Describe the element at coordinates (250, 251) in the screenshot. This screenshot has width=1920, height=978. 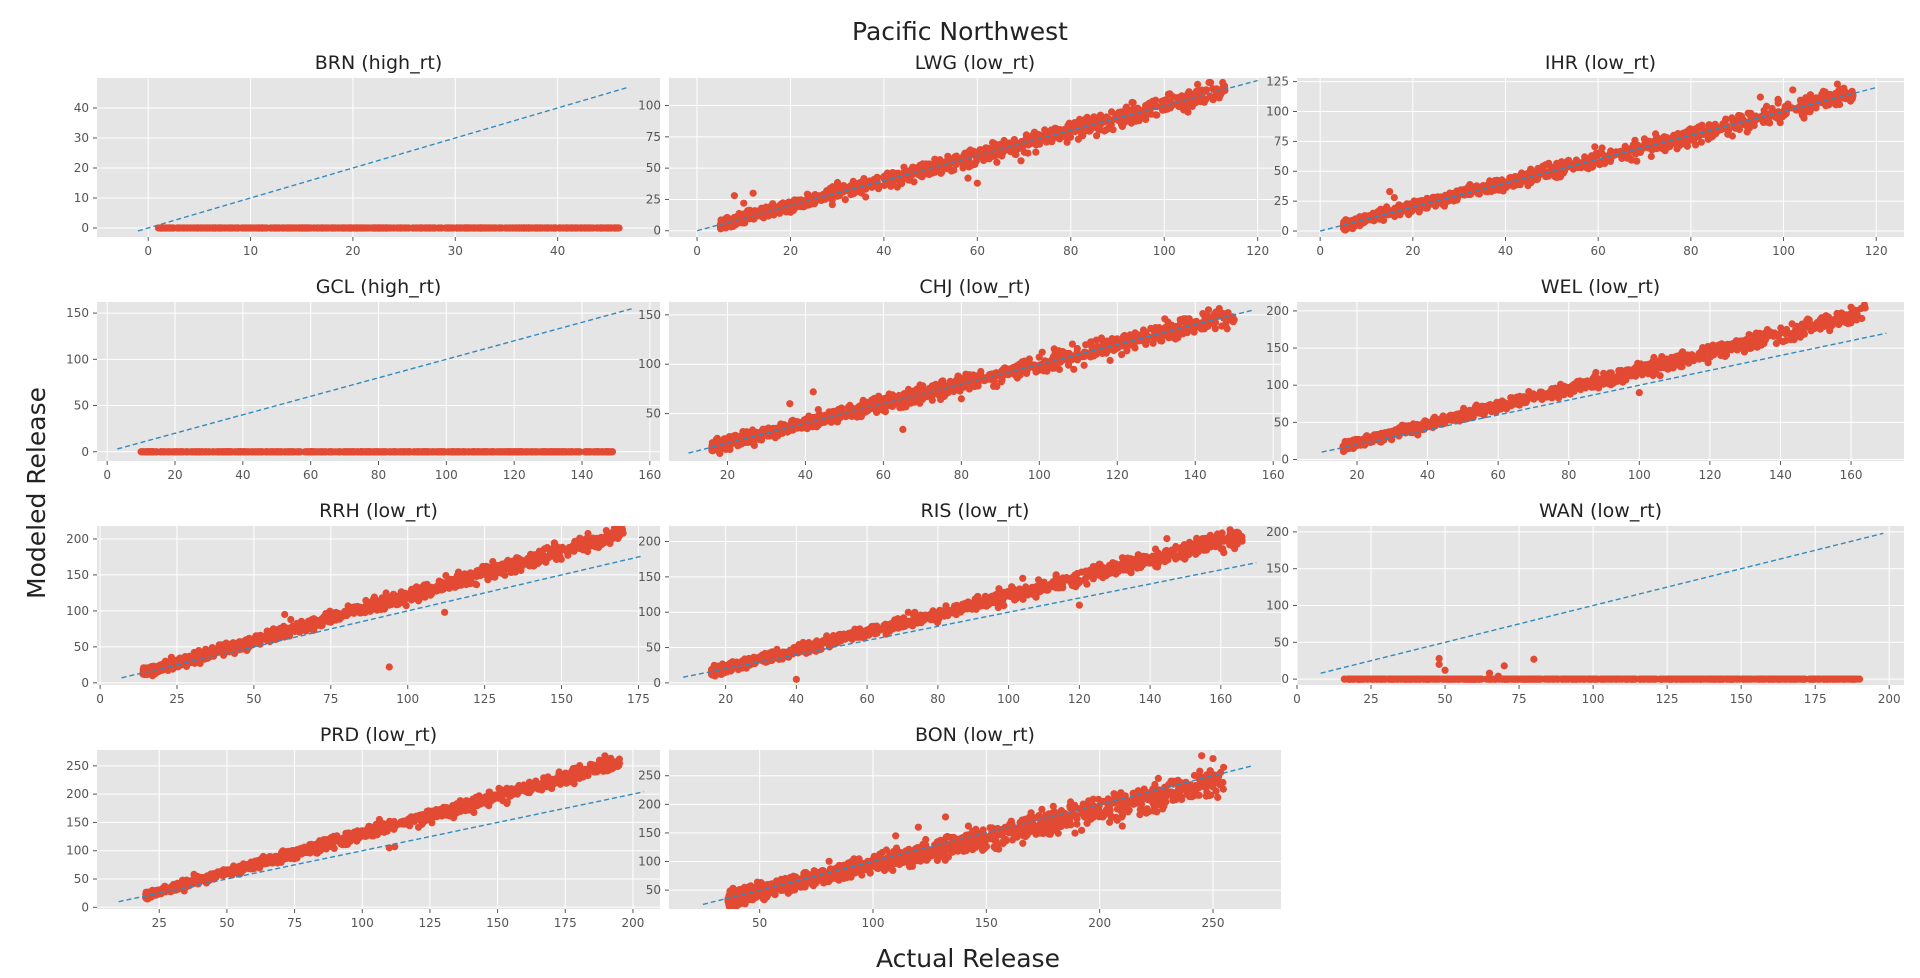
I see `x-tick-label: 10` at that location.